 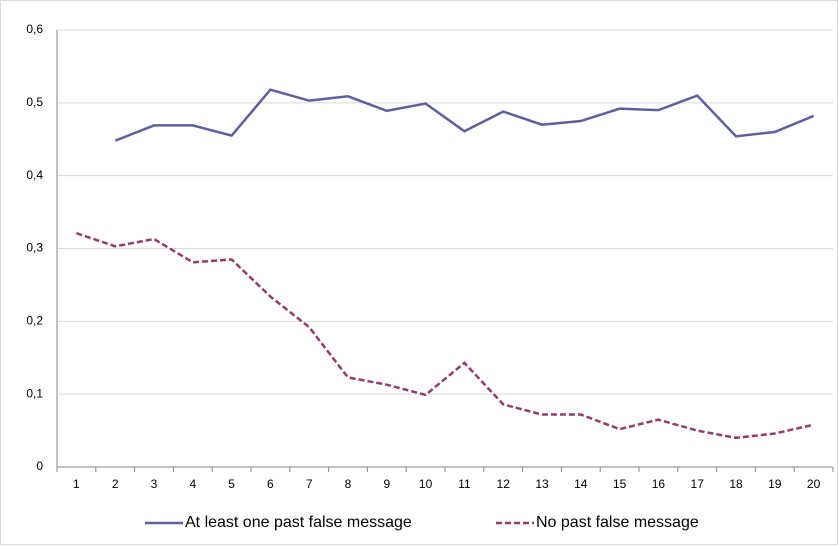 What do you see at coordinates (736, 484) in the screenshot?
I see `x-tick-label: 18` at bounding box center [736, 484].